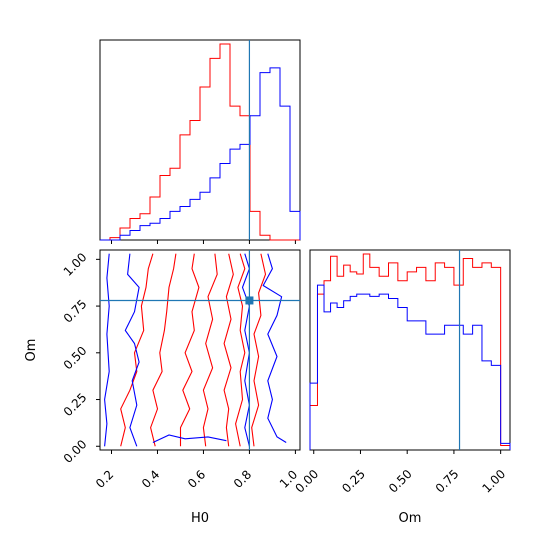 This screenshot has height=550, width=550. What do you see at coordinates (75, 311) in the screenshot?
I see `contour-ytick-label-3: 0.75` at bounding box center [75, 311].